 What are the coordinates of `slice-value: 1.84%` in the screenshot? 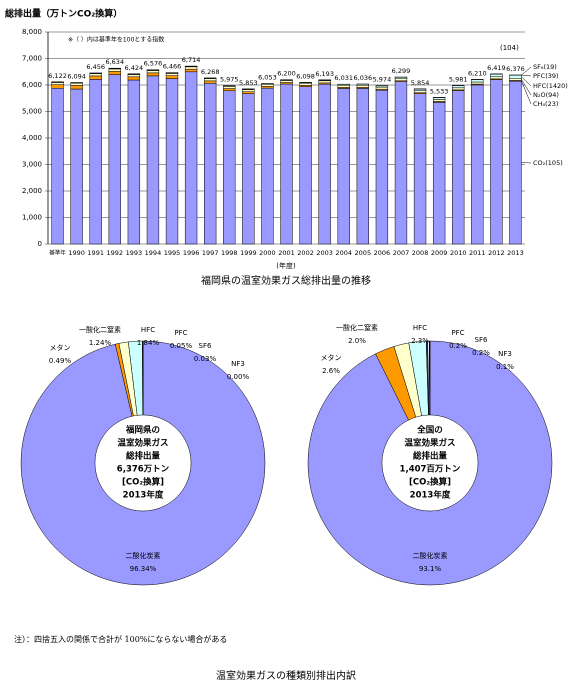 It's located at (148, 343).